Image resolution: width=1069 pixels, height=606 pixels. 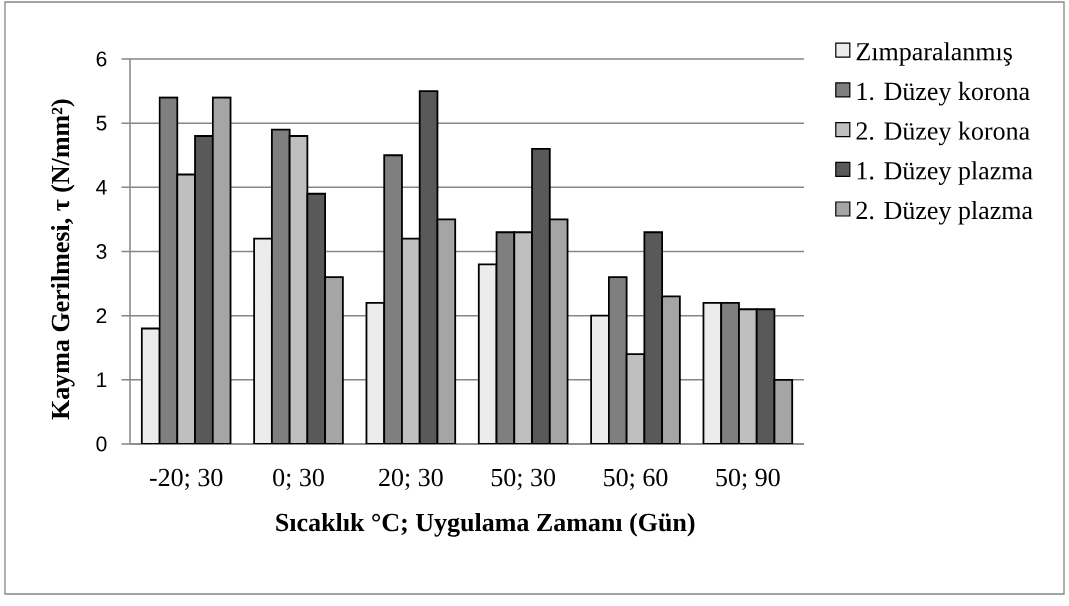 What do you see at coordinates (101, 187) in the screenshot?
I see `y-tick-label: 4` at bounding box center [101, 187].